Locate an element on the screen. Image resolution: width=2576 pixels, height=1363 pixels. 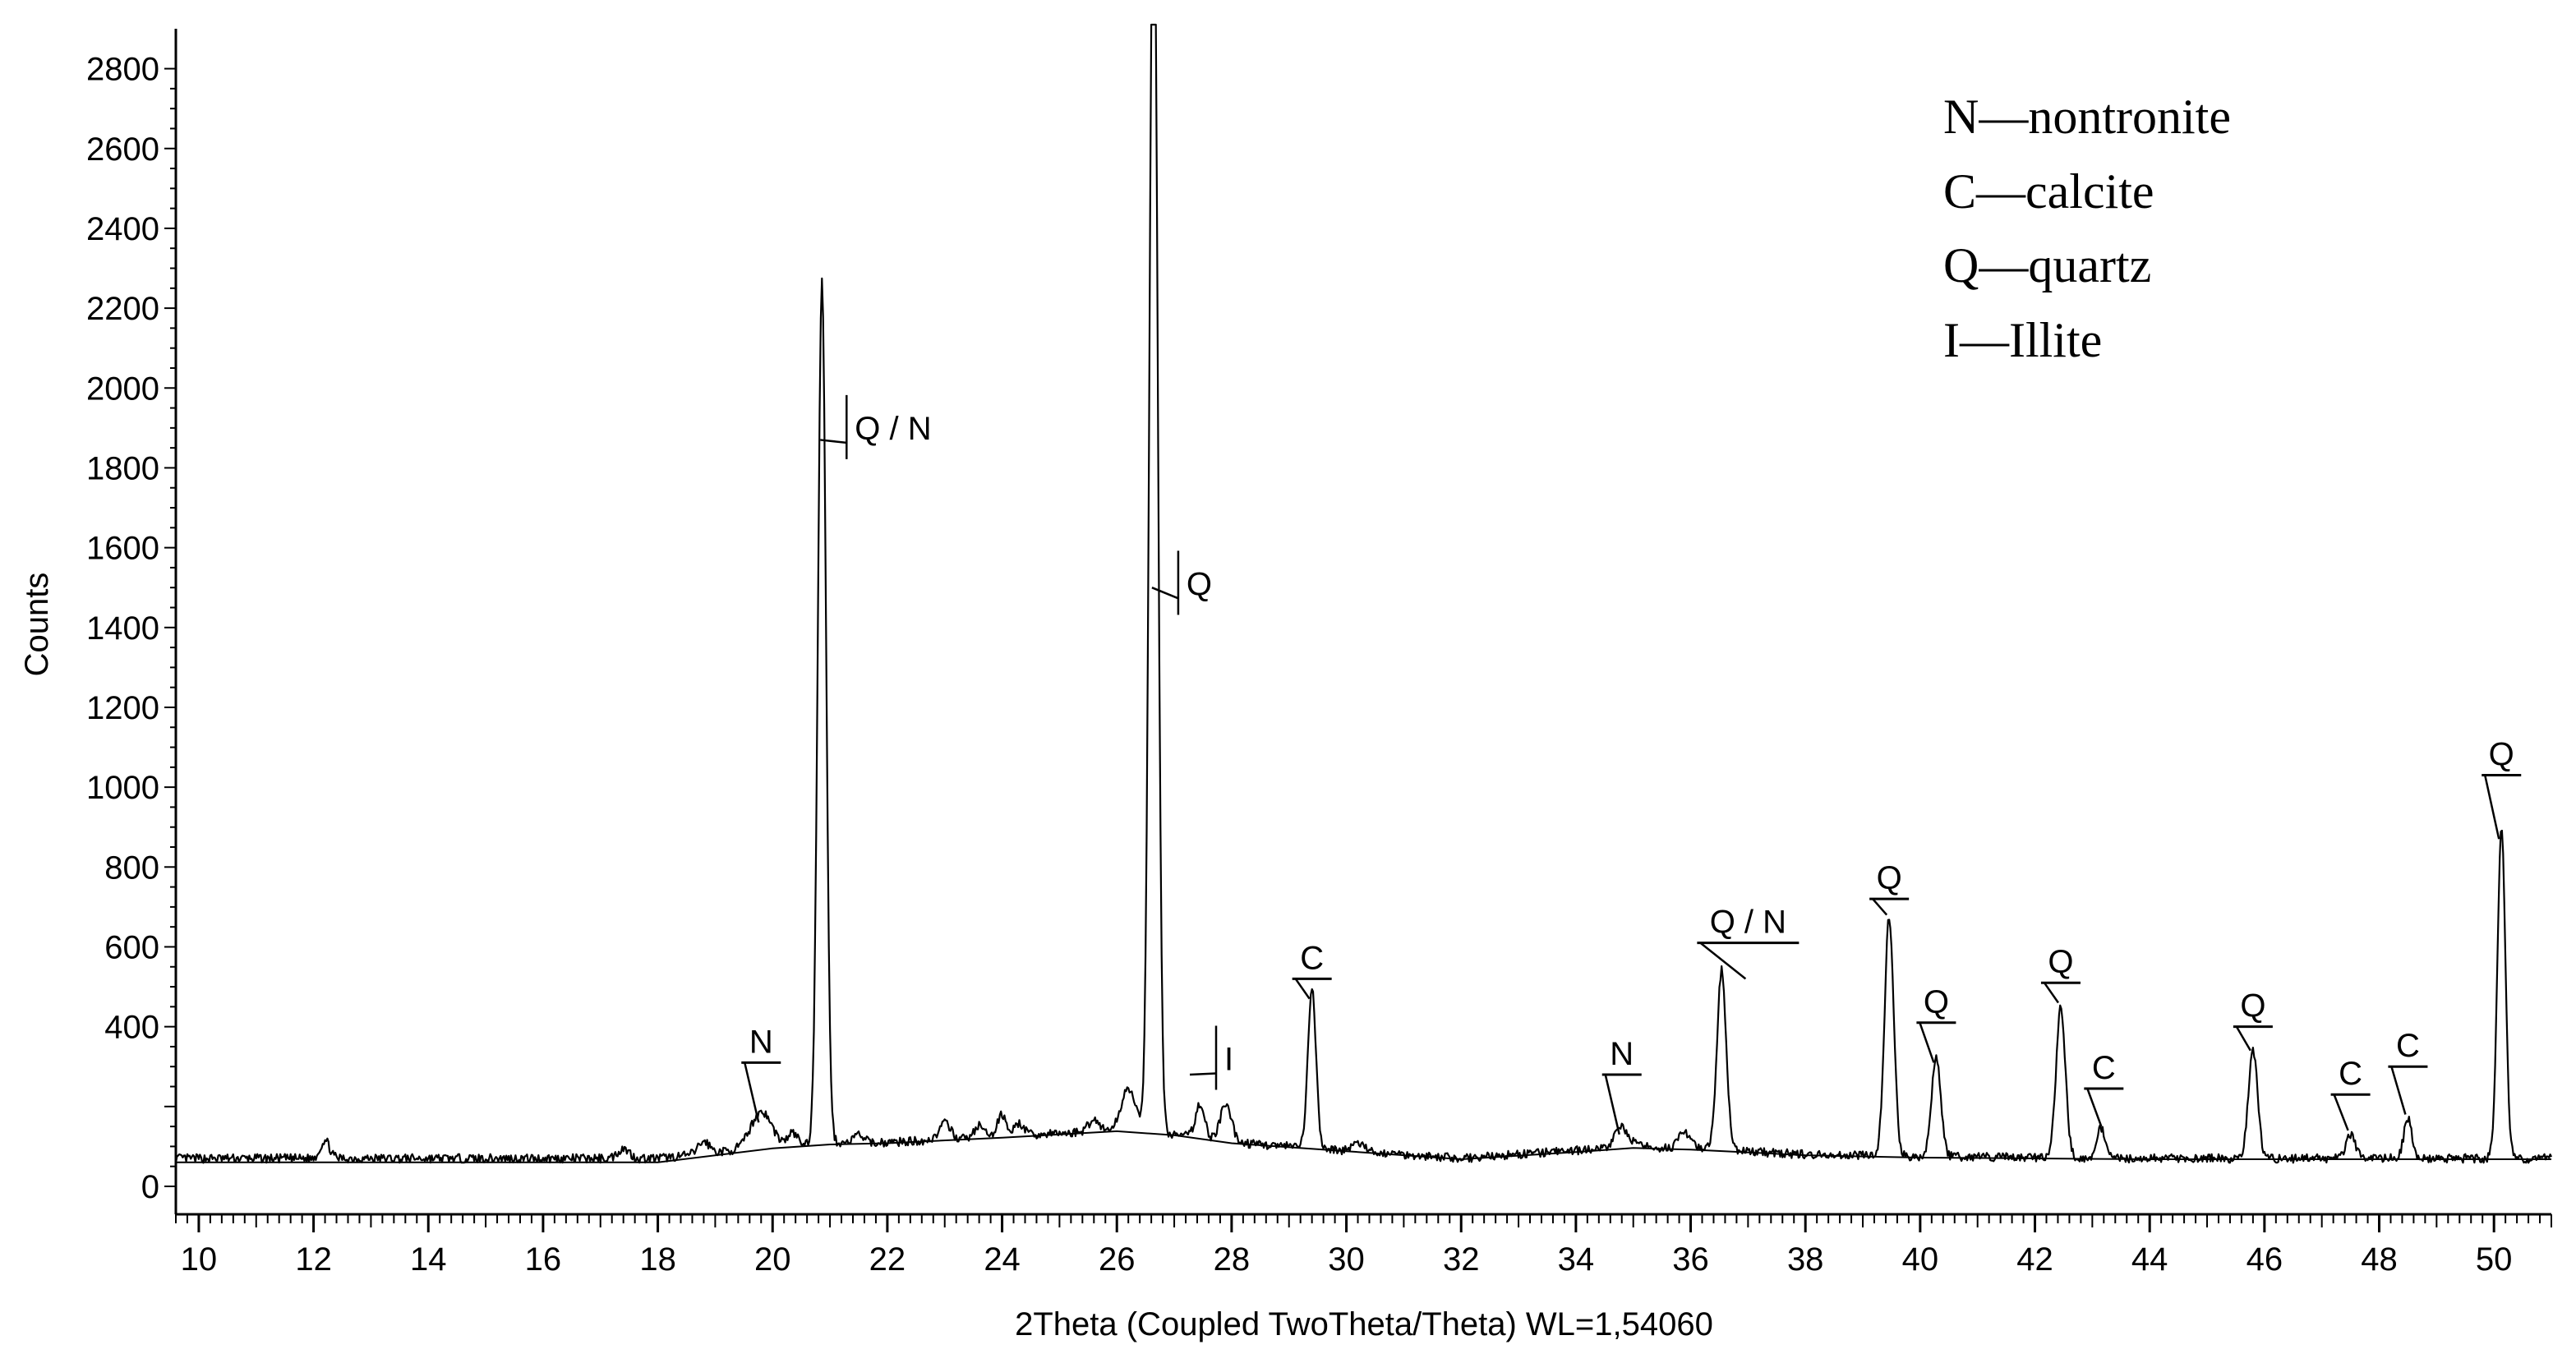
legend-entry-calcite: C—calcite is located at coordinates (2048, 191).